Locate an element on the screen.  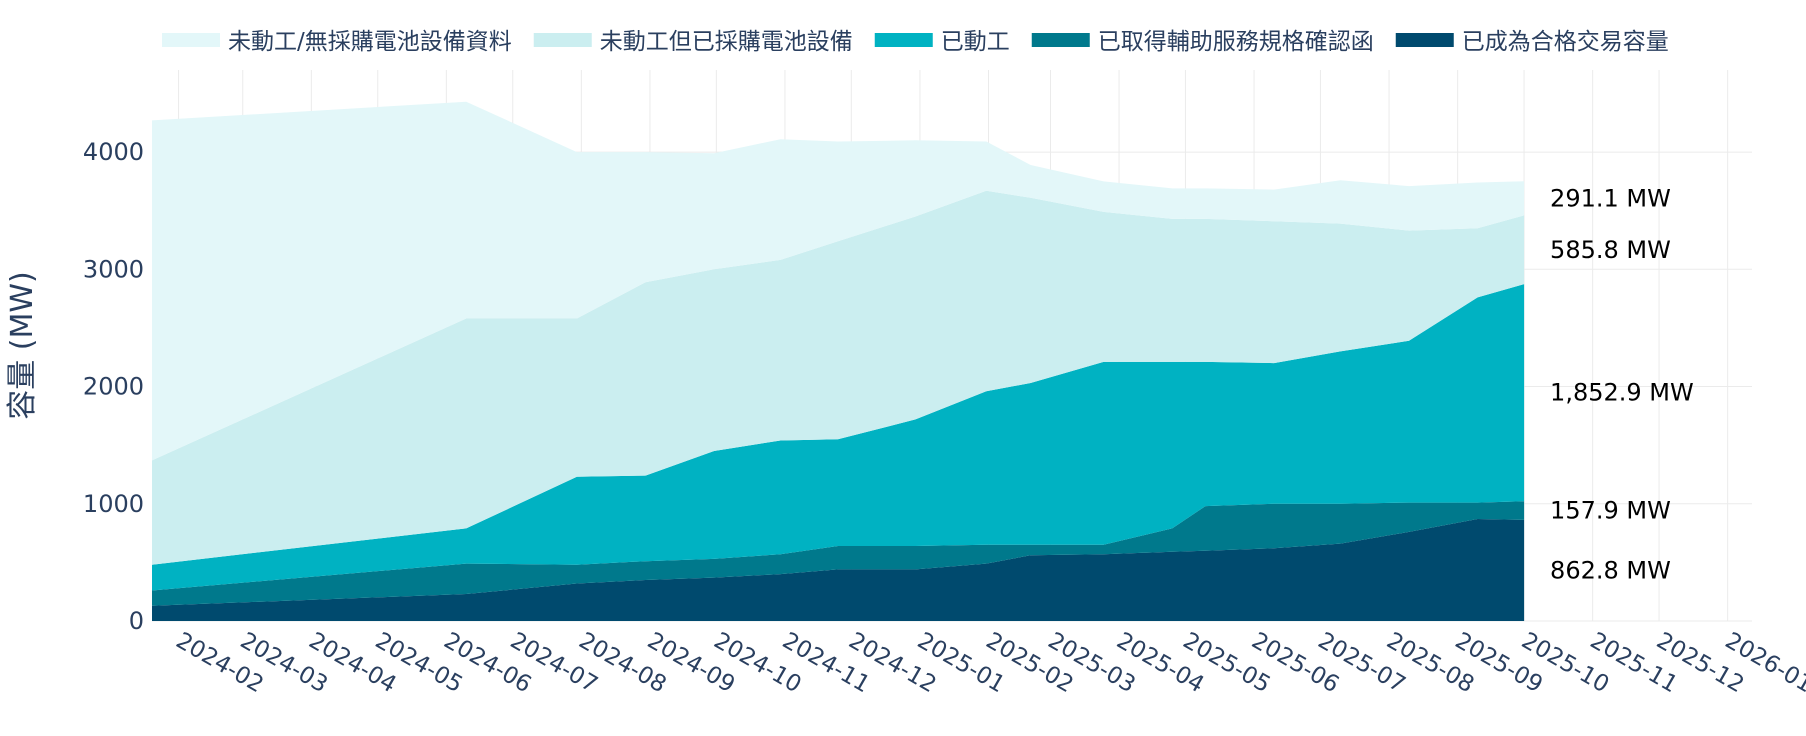
y-tick-label: 0 is located at coordinates (136, 621).